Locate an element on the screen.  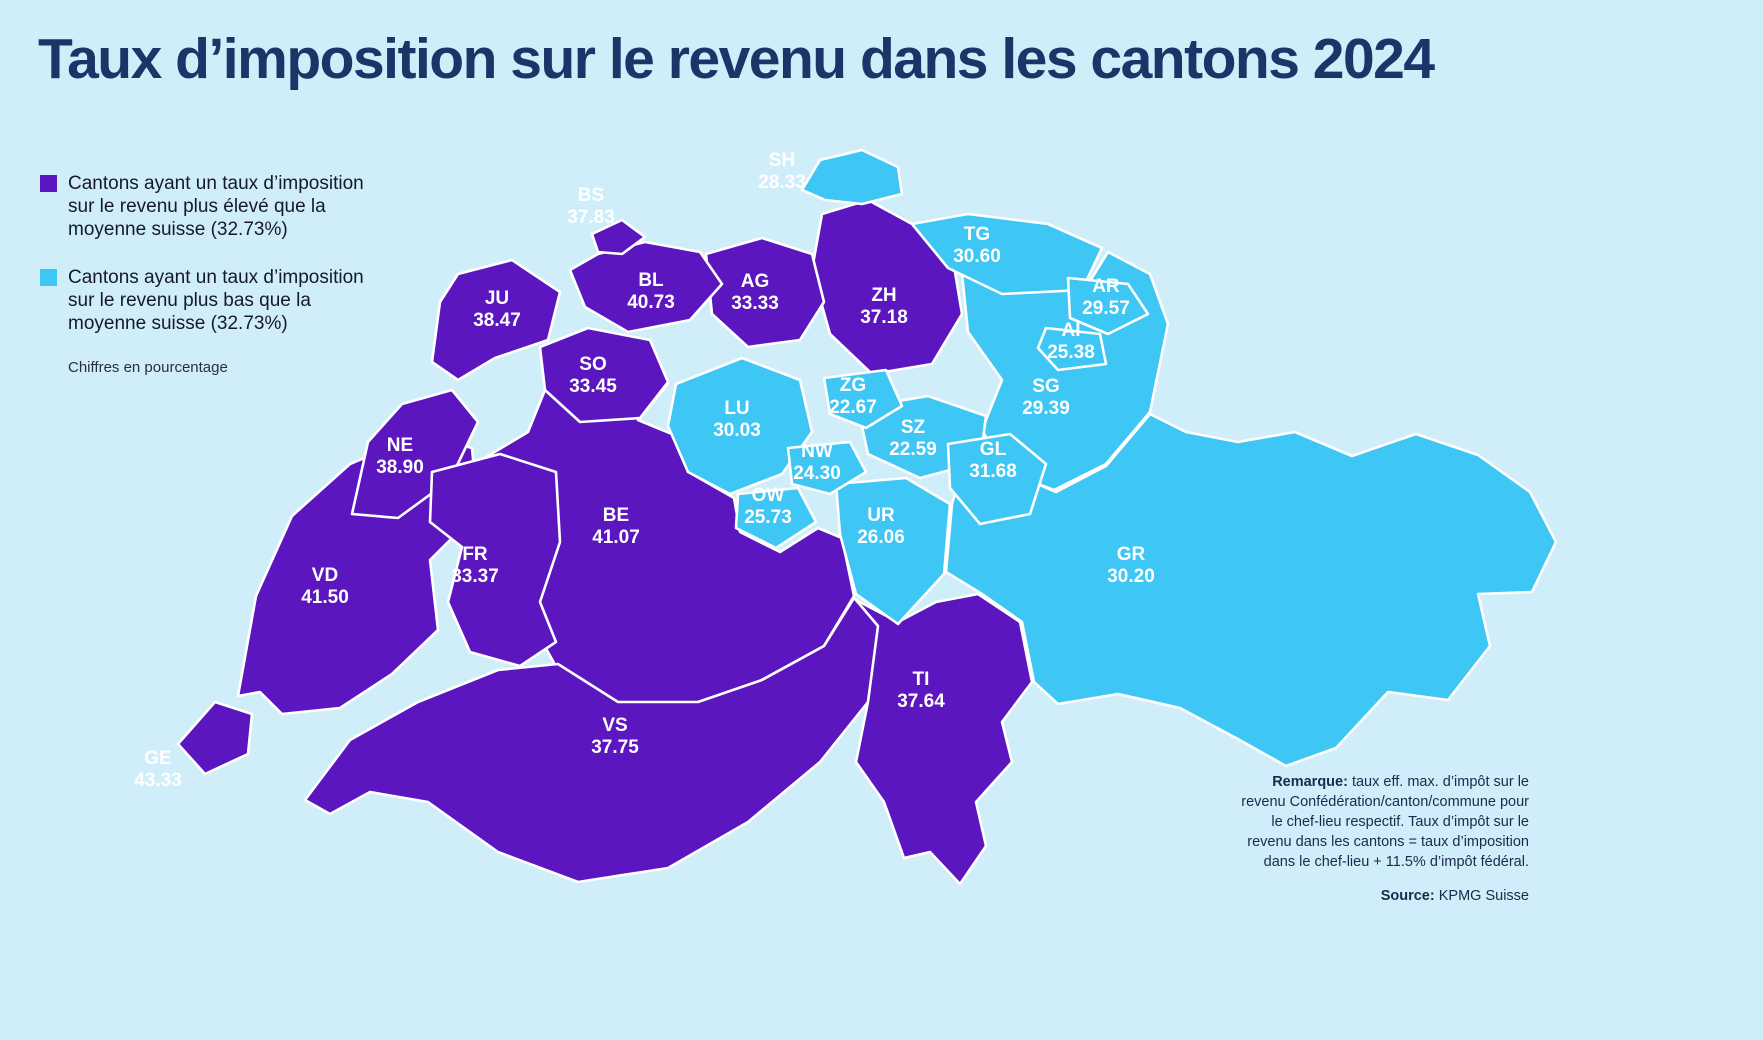
canton-label-ne: NE 38.90 is located at coordinates (400, 456).